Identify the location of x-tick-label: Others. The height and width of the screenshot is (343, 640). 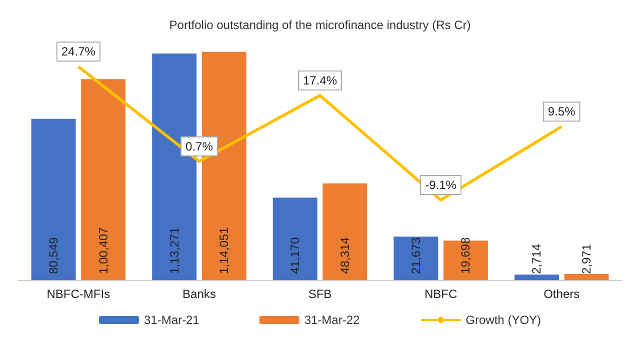
(562, 294).